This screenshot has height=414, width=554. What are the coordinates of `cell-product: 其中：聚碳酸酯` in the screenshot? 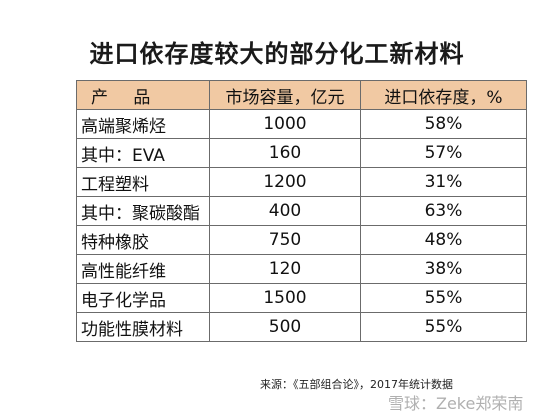 It's located at (143, 211).